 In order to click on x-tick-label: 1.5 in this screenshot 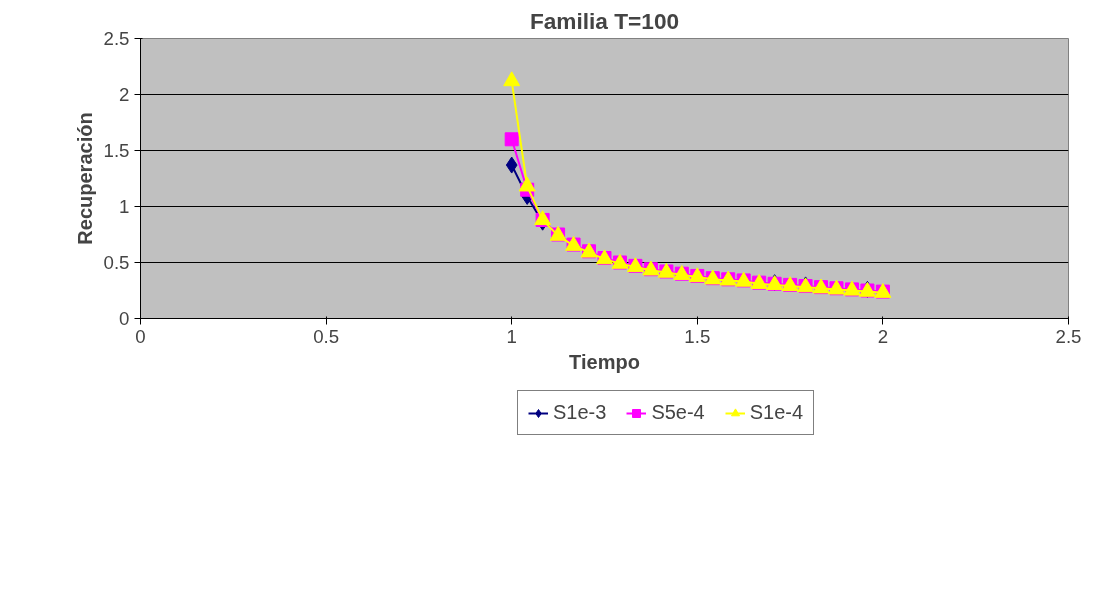, I will do `click(697, 336)`.